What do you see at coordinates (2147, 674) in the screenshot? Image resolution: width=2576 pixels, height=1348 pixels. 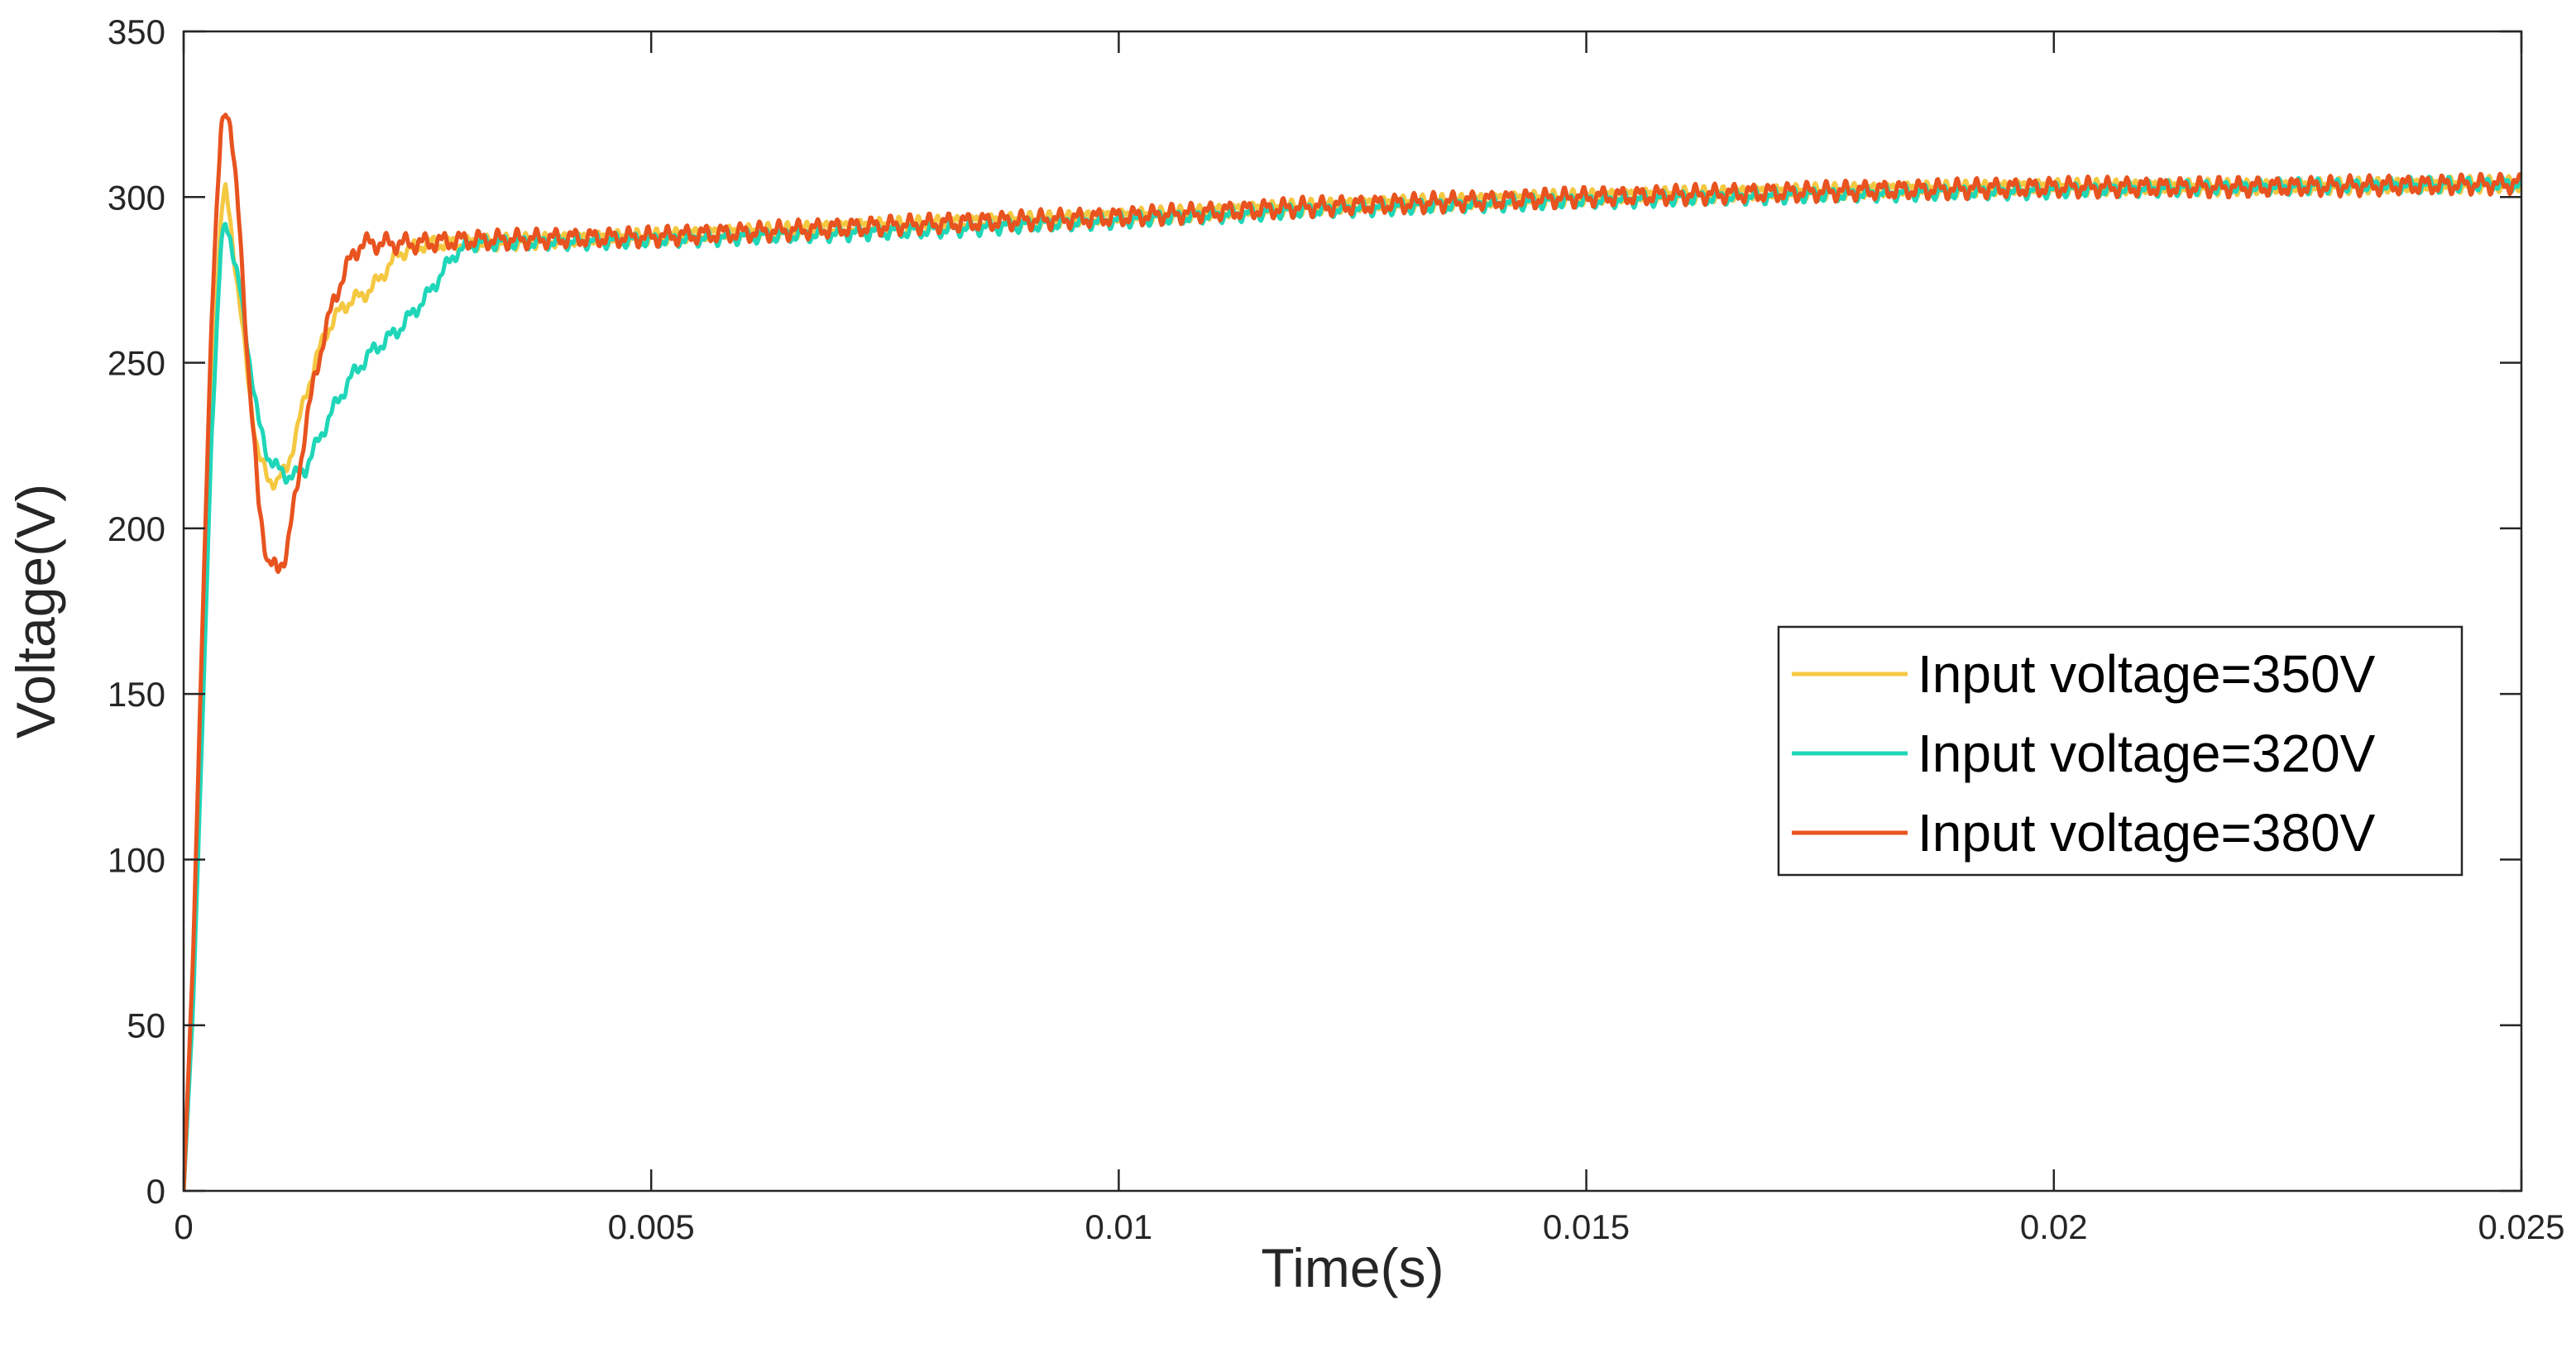 I see `legend-label: Input voltage=350V` at bounding box center [2147, 674].